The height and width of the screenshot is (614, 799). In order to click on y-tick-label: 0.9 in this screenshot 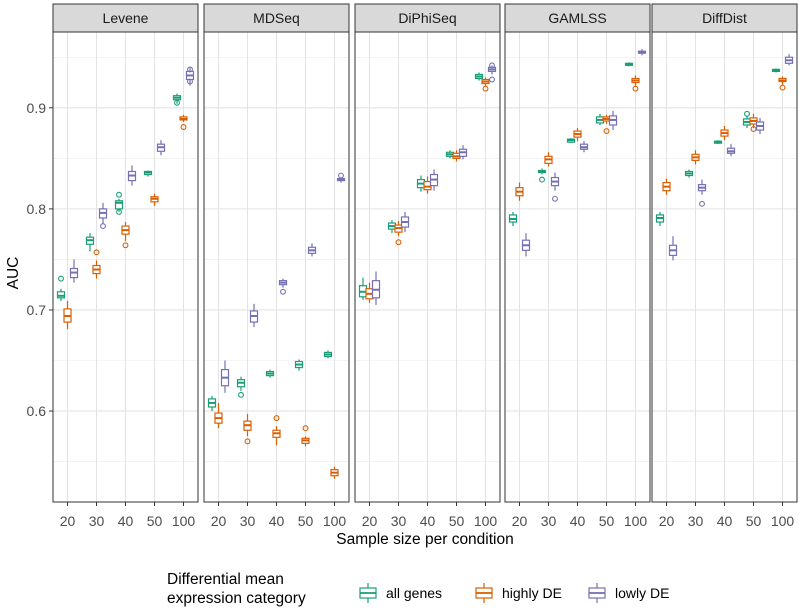, I will do `click(37, 108)`.